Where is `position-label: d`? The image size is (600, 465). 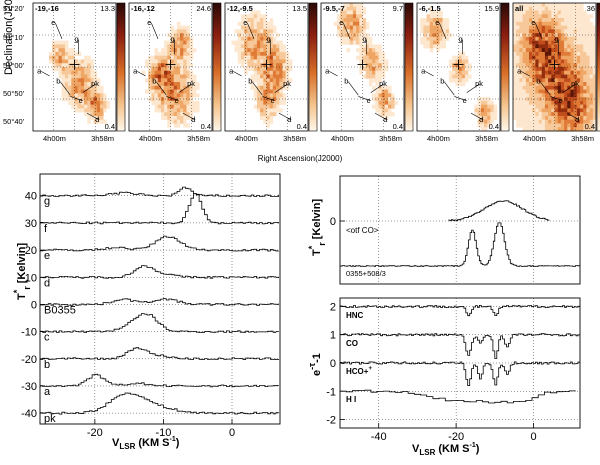
position-label: d is located at coordinates (385, 119).